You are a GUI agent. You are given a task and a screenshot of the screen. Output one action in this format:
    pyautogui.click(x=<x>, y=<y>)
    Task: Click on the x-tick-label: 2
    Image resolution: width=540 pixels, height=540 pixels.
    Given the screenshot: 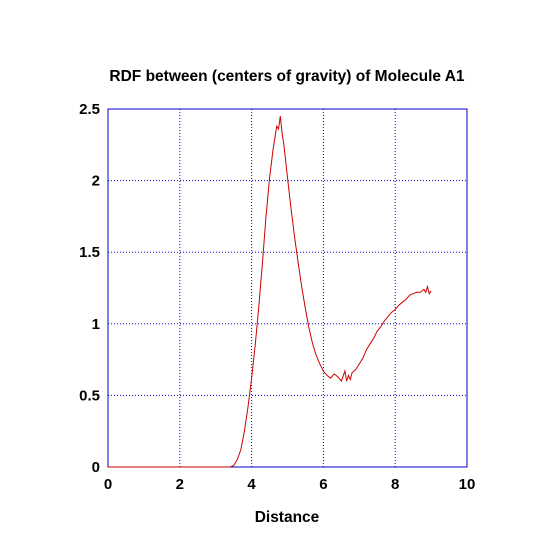 What is the action you would take?
    pyautogui.click(x=180, y=484)
    